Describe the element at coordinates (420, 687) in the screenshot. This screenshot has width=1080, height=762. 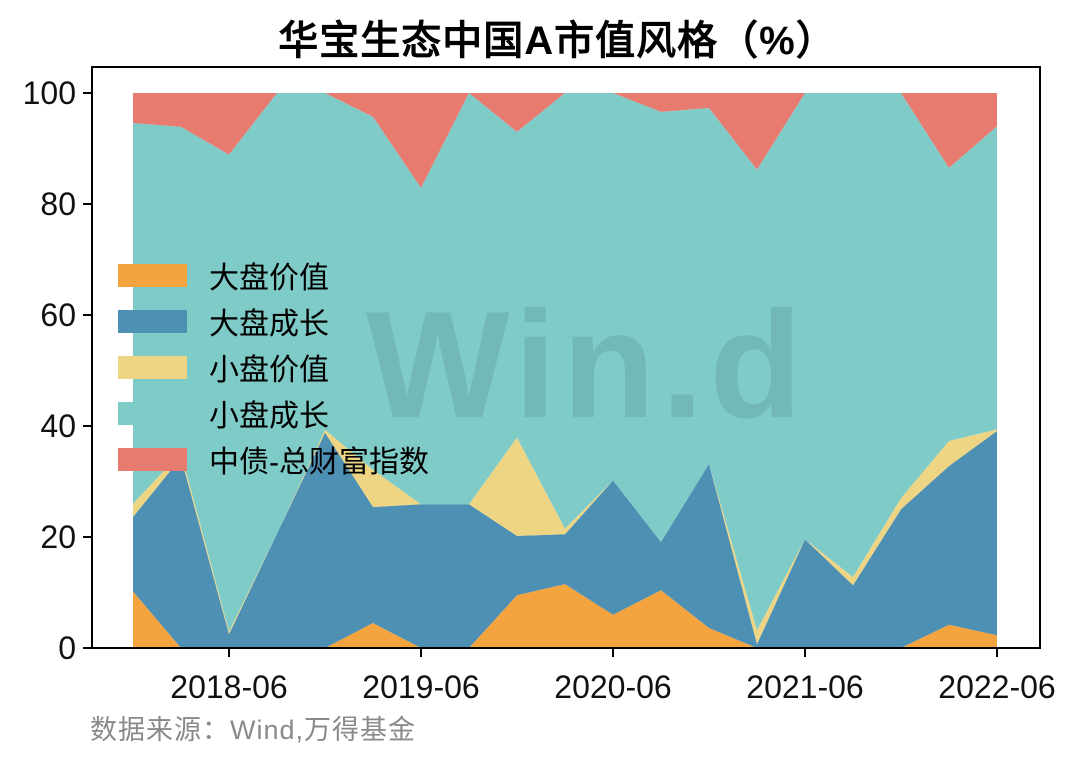
I see `x-tick-label: 2019-06` at that location.